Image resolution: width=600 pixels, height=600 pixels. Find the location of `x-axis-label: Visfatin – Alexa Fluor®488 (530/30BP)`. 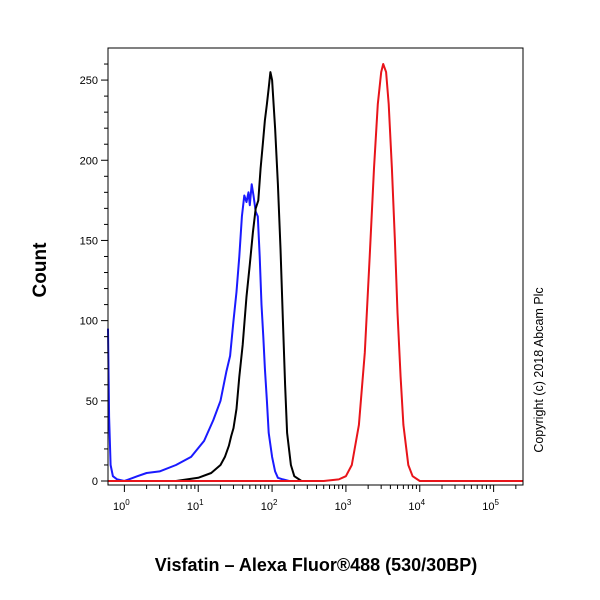

x-axis-label: Visfatin – Alexa Fluor®488 (530/30BP) is located at coordinates (316, 565).